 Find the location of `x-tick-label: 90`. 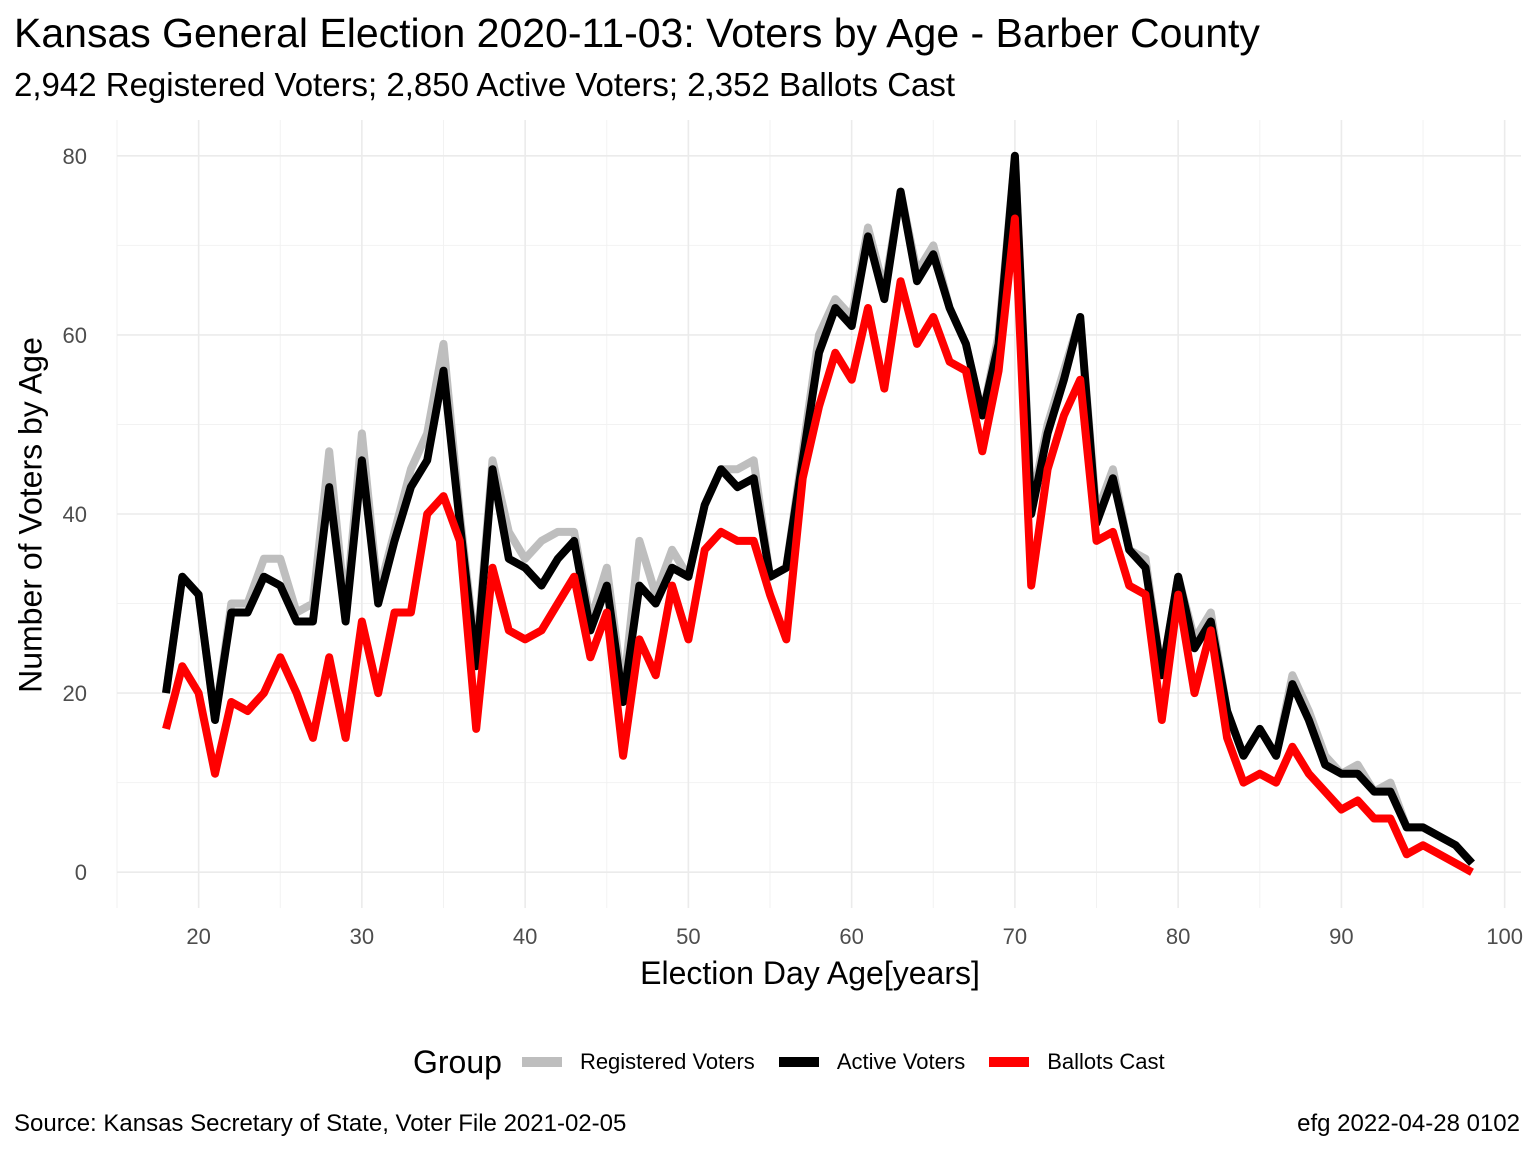

x-tick-label: 90 is located at coordinates (1341, 936).